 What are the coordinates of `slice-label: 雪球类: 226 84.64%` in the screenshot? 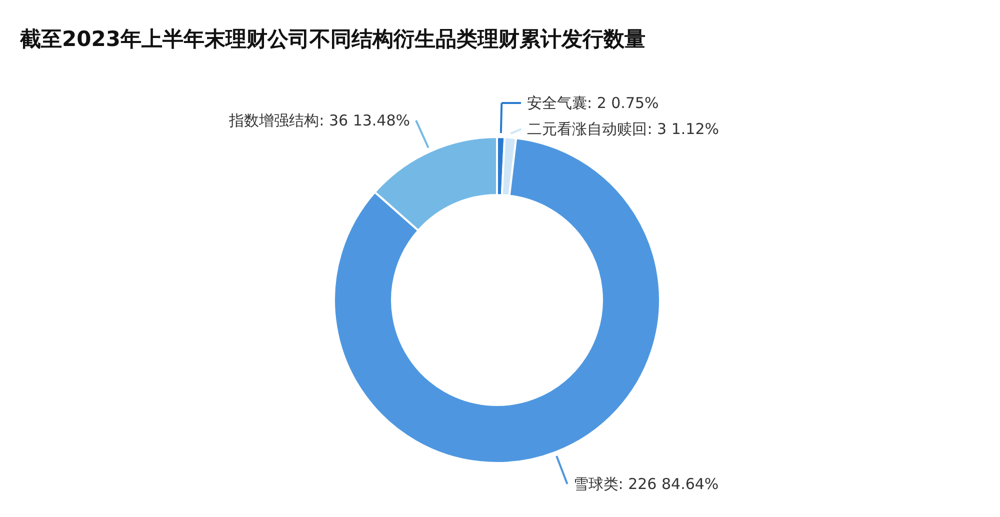 It's located at (646, 484).